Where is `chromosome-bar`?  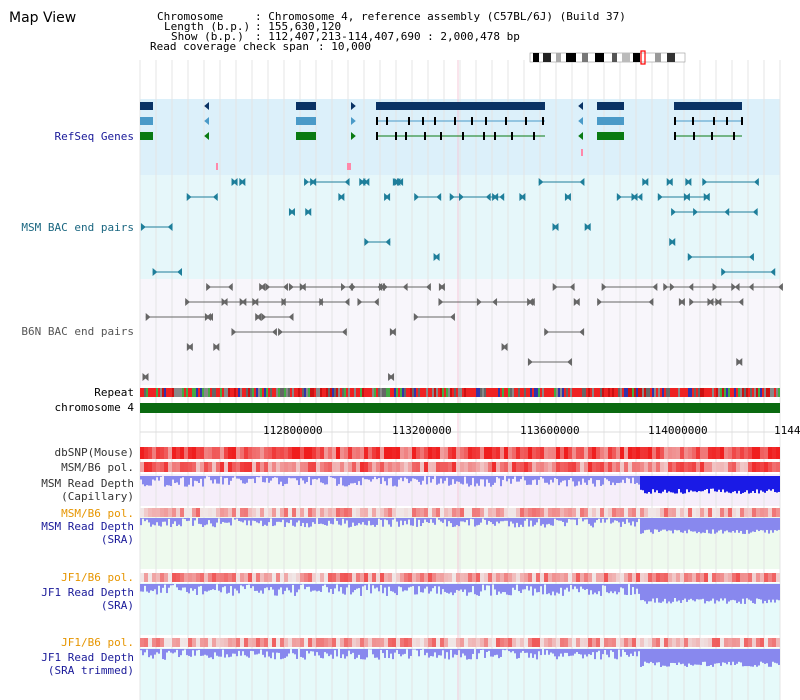 chromosome-bar is located at coordinates (460, 408).